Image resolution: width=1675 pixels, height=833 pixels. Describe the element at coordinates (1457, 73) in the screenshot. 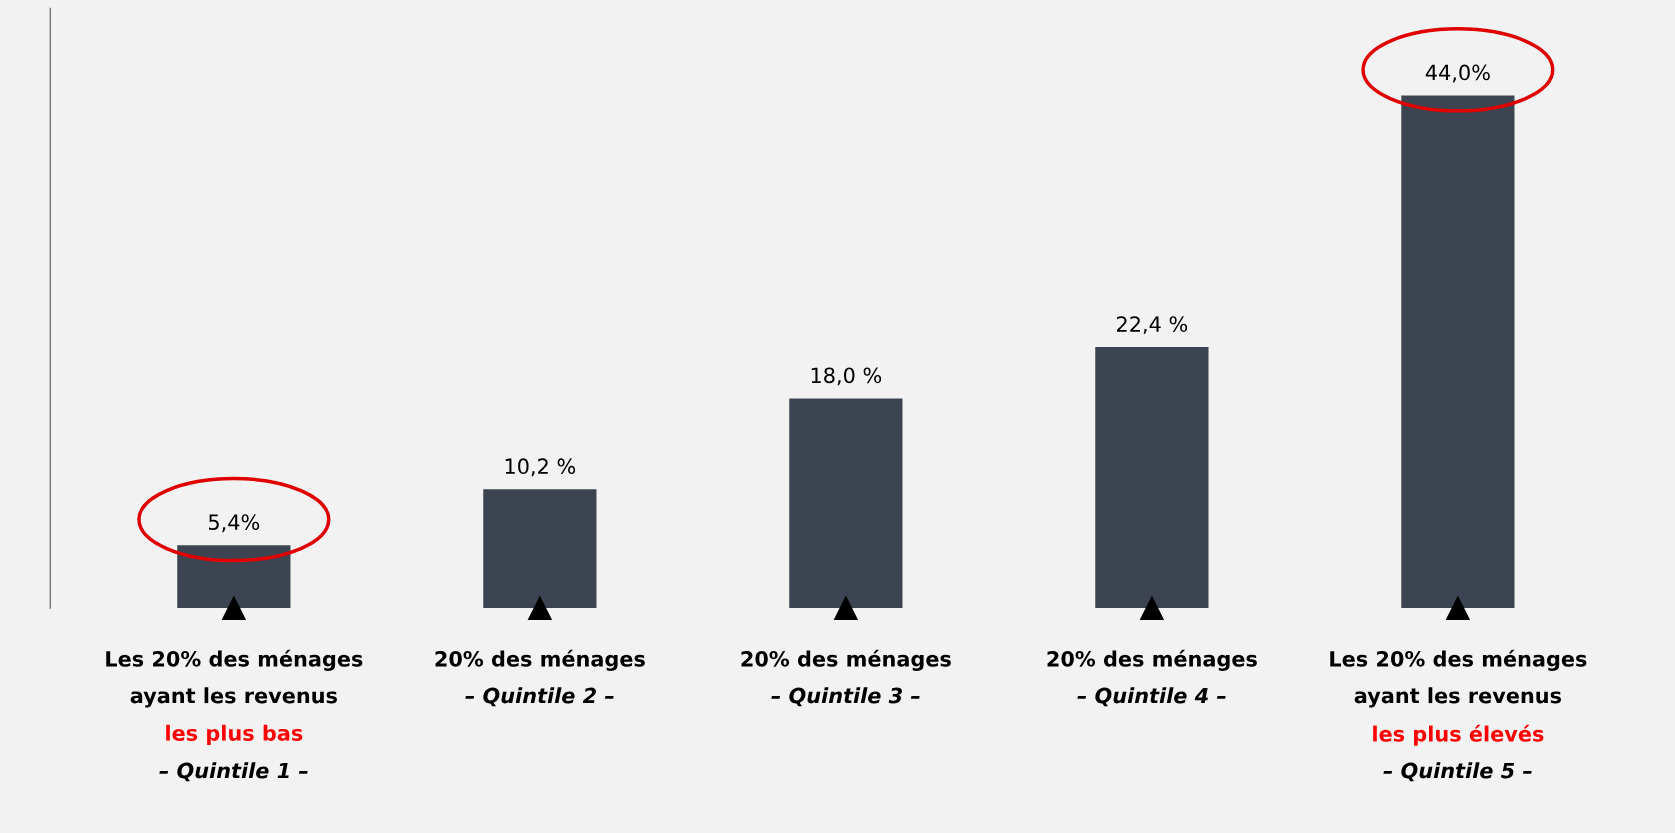

I see `data-label: 44,0%` at that location.